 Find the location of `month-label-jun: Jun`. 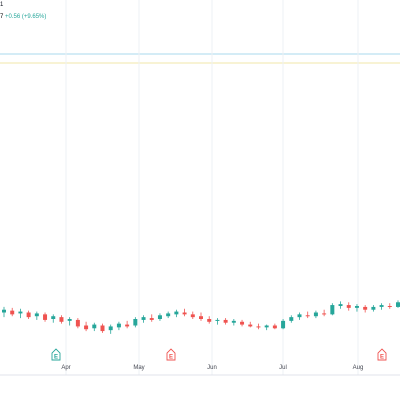

month-label-jun: Jun is located at coordinates (212, 368).